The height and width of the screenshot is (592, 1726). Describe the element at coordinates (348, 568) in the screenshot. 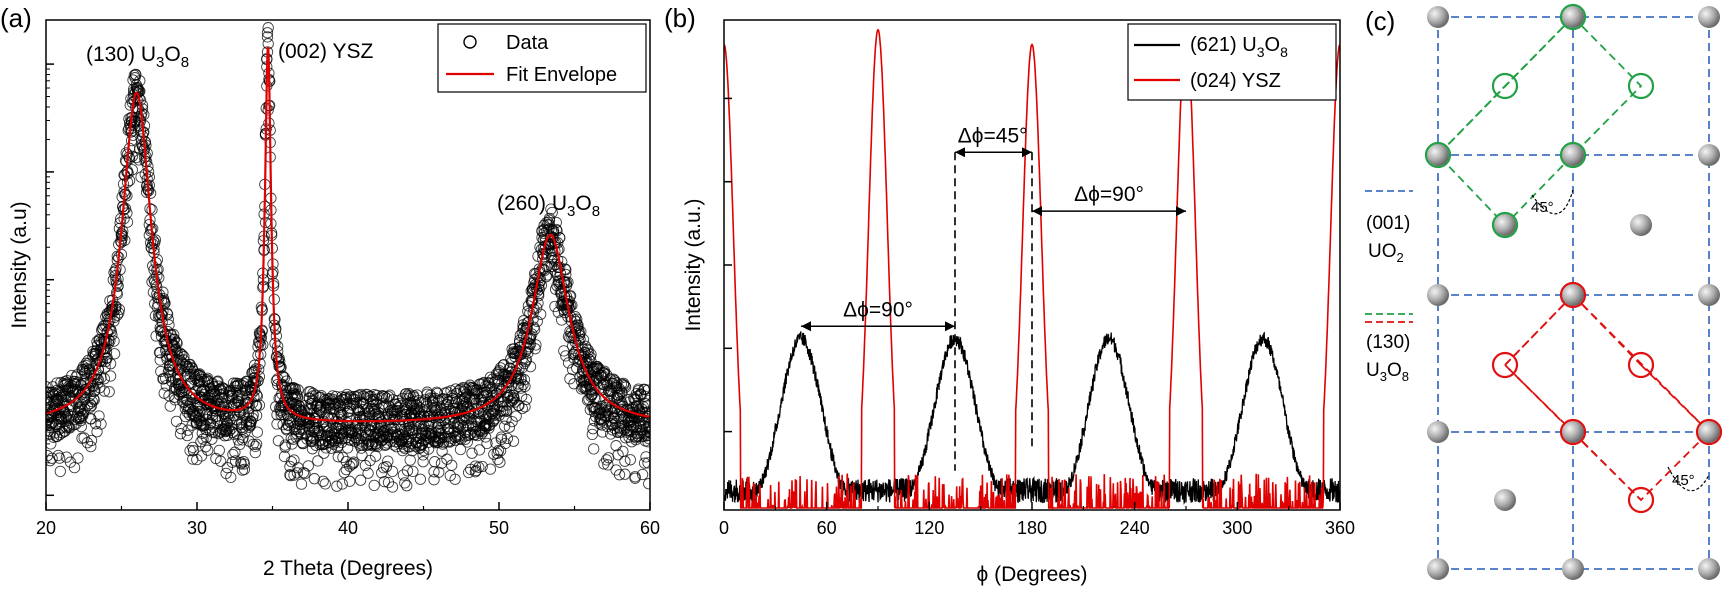

I see `panel-a-x-axis-title: 2 Theta (Degrees)` at that location.